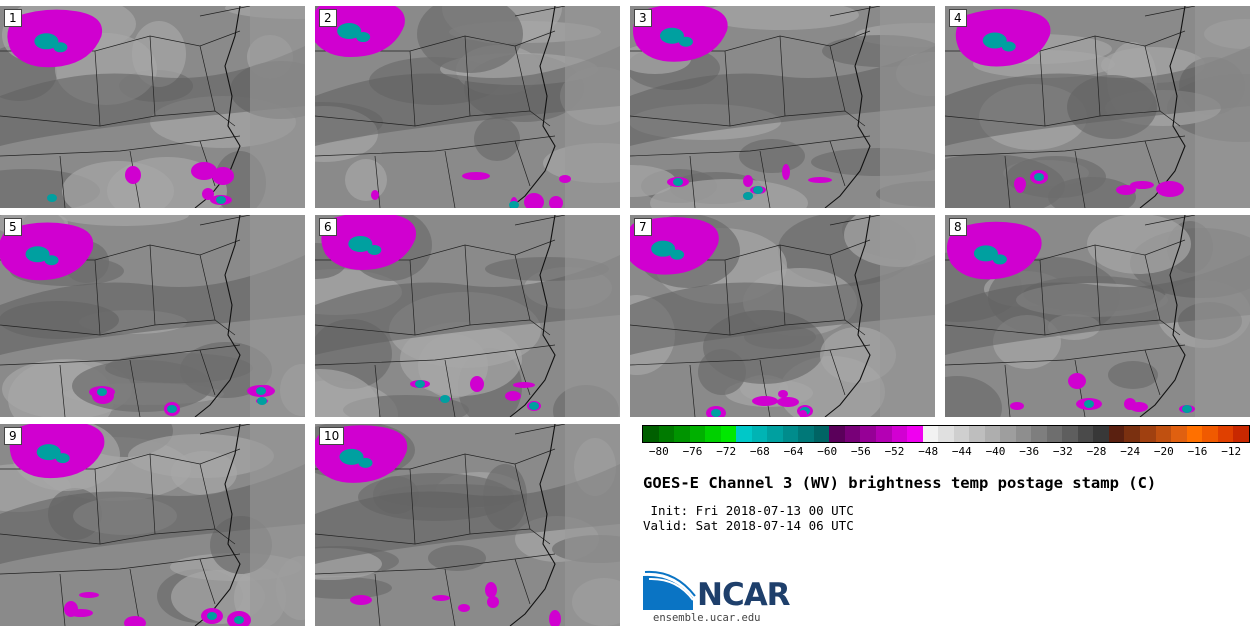 The height and width of the screenshot is (627, 1260). What do you see at coordinates (894, 451) in the screenshot?
I see `colorbar-tick-label: −52` at bounding box center [894, 451].